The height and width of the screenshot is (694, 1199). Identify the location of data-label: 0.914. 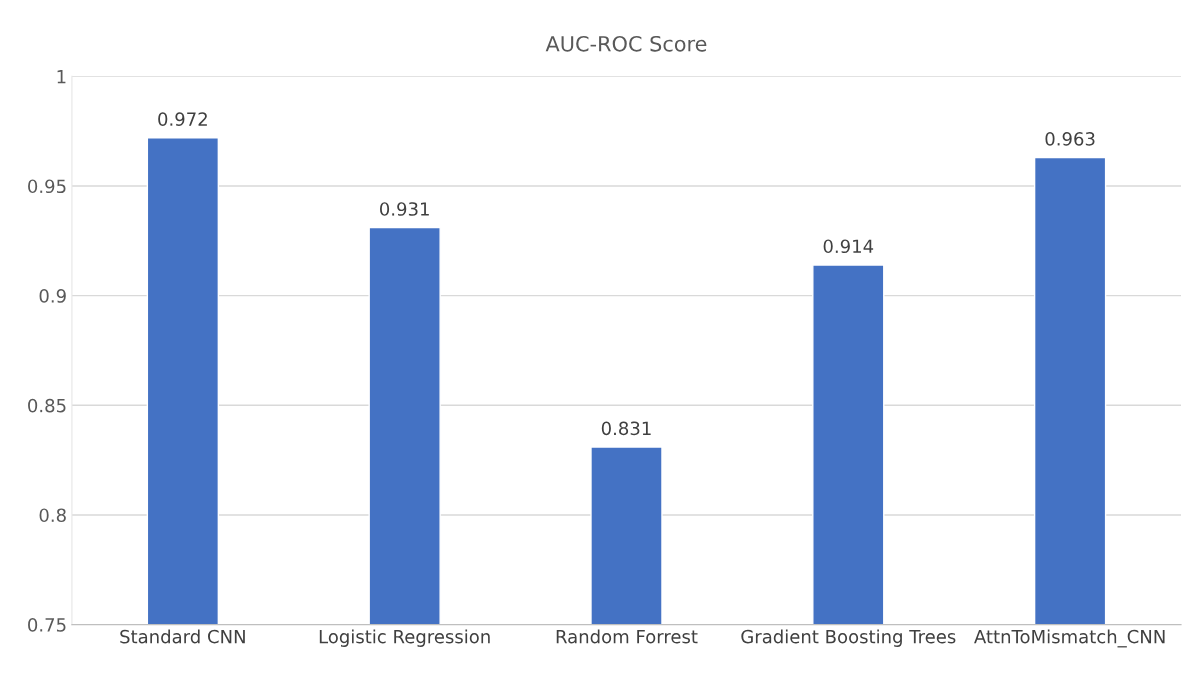
(848, 246).